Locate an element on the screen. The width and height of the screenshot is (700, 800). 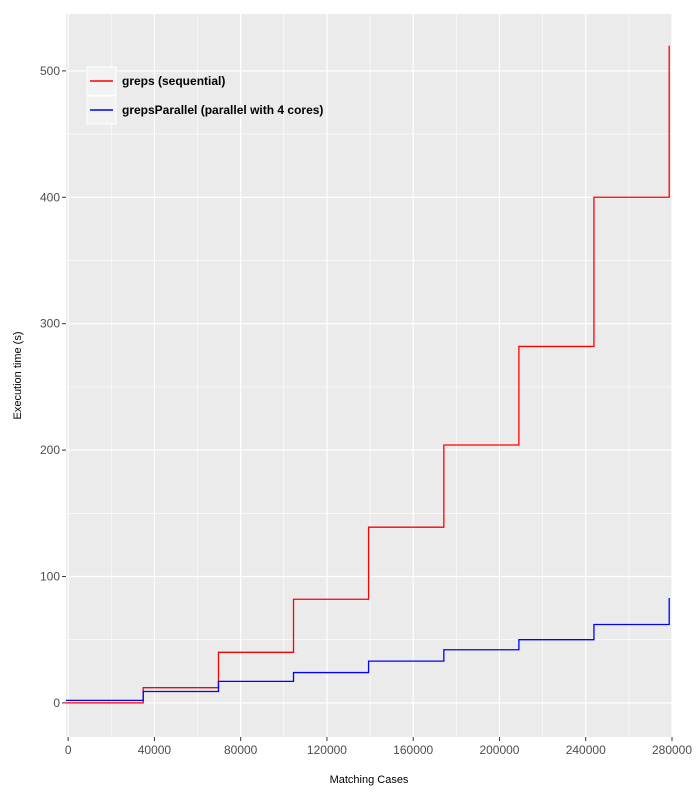
y-tick-label: 500 is located at coordinates (50, 71).